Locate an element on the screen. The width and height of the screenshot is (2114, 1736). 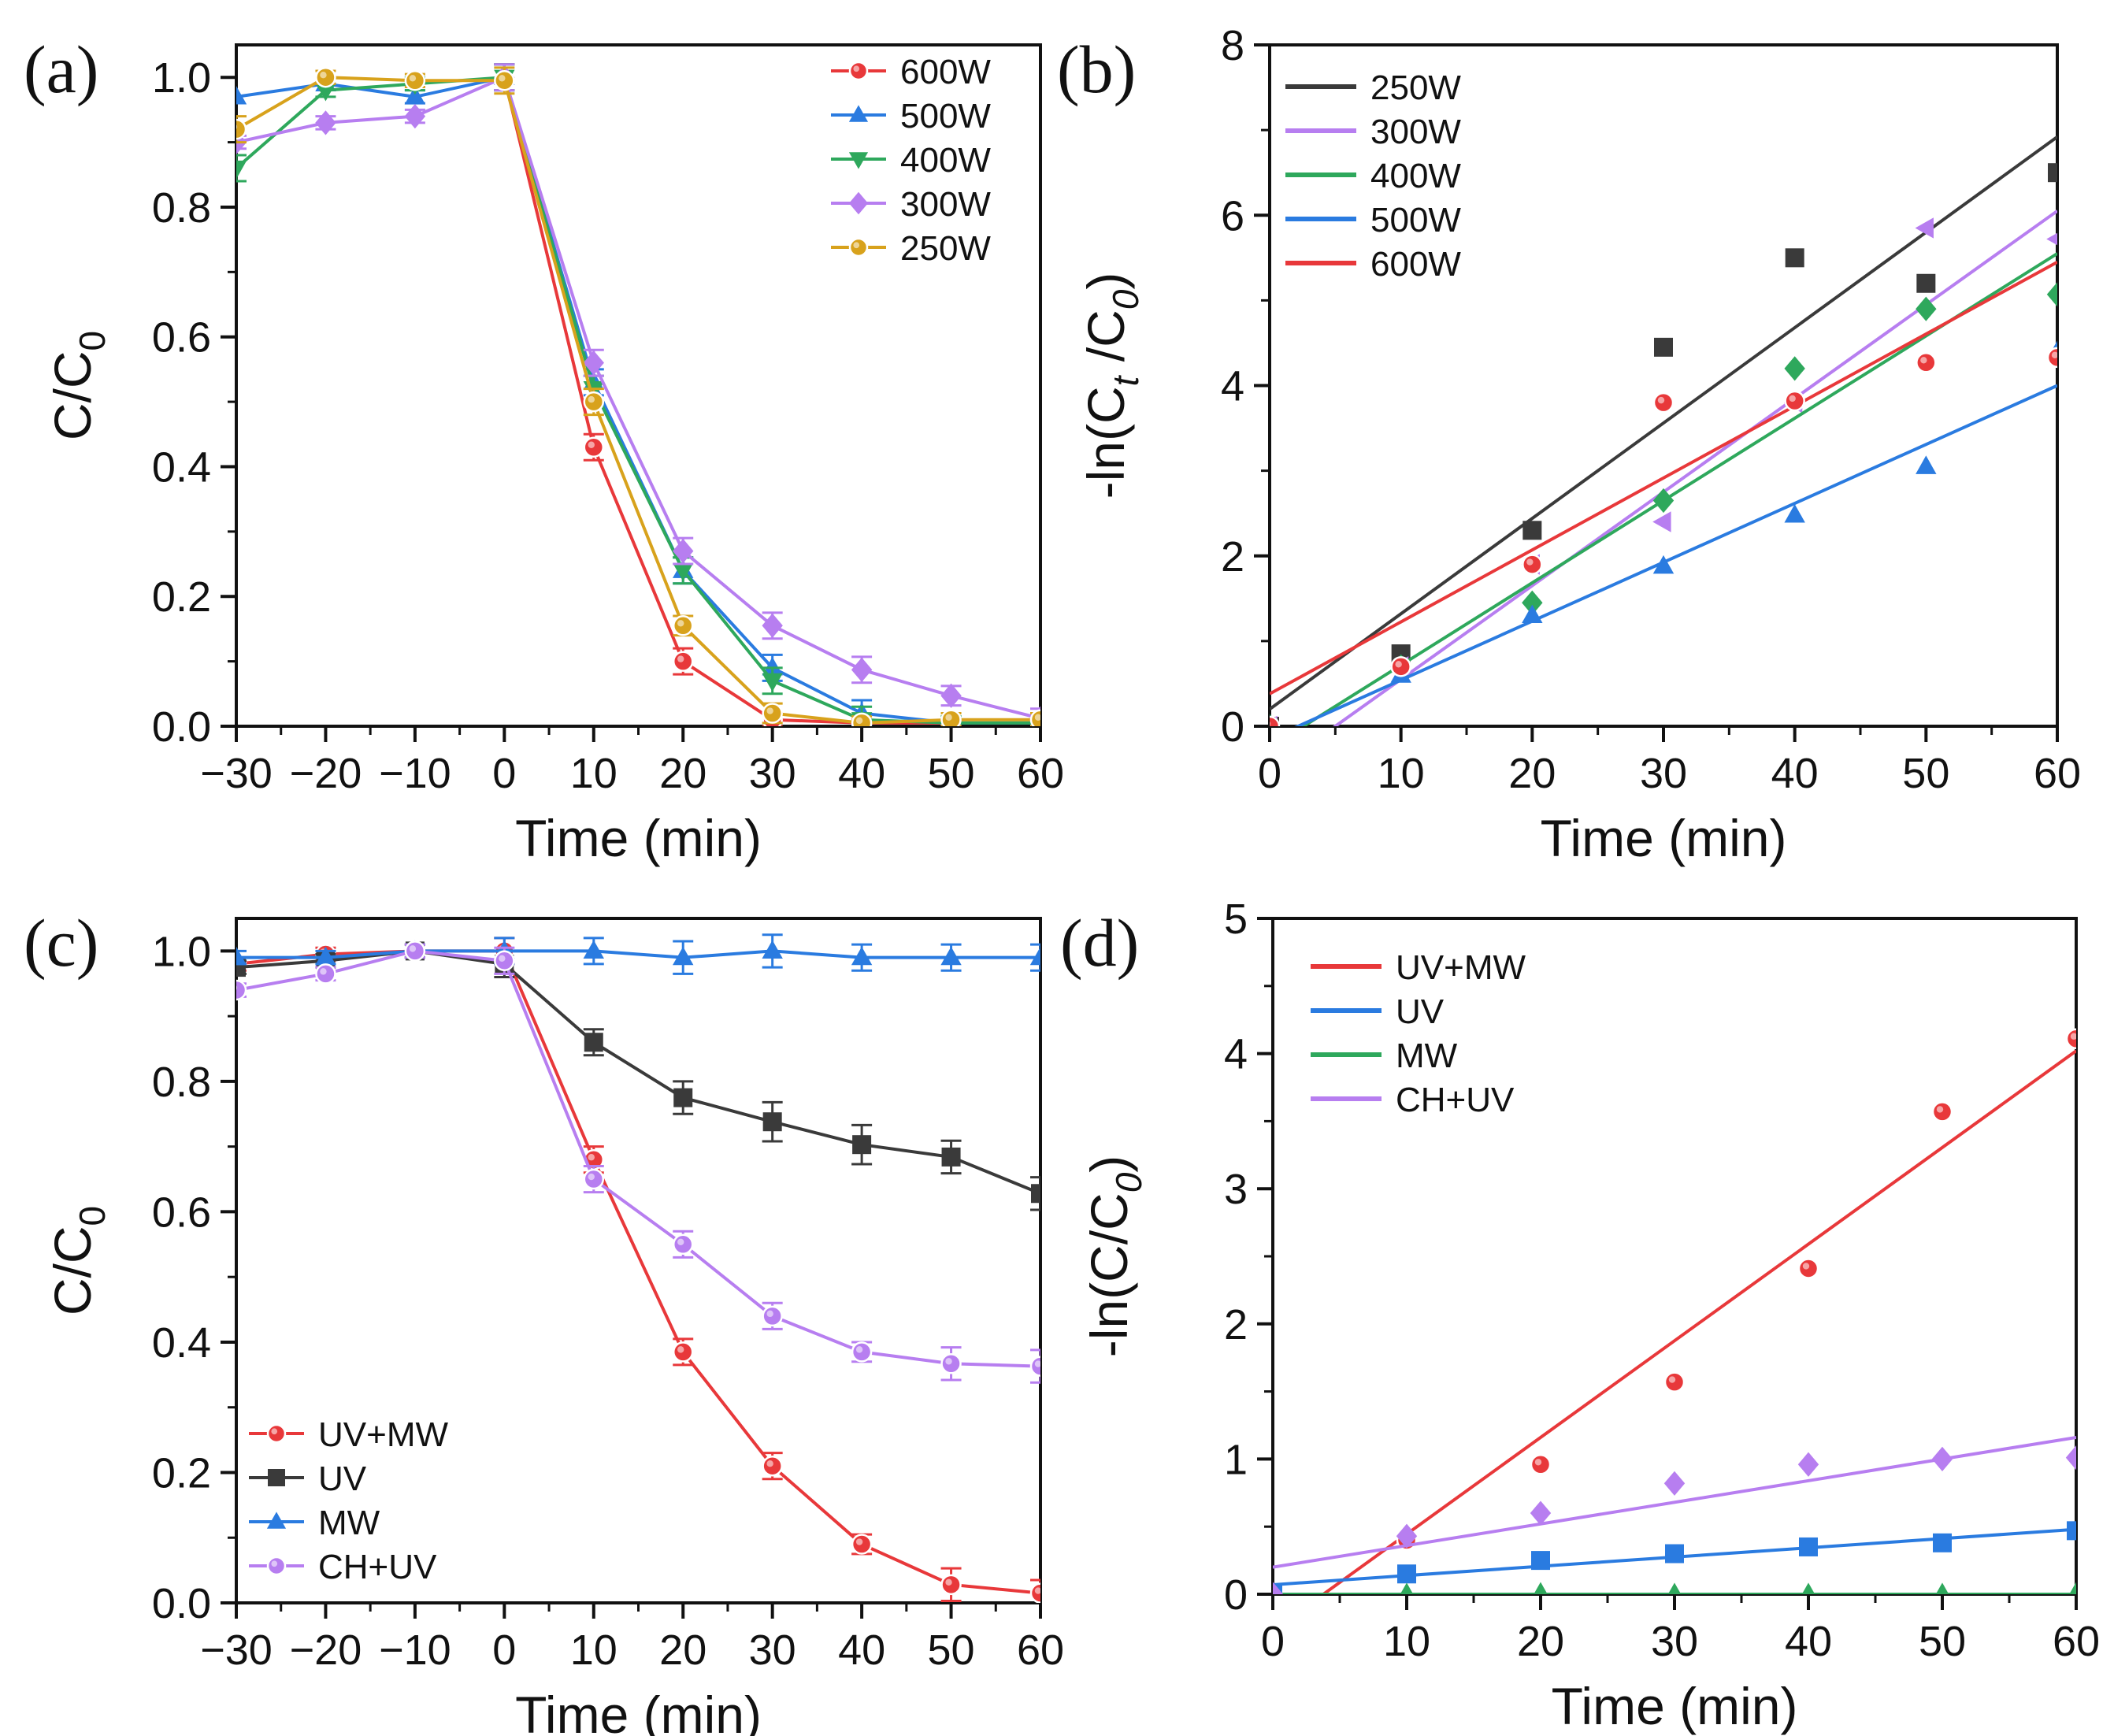
x-tick-label: 50 is located at coordinates (1942, 1642).